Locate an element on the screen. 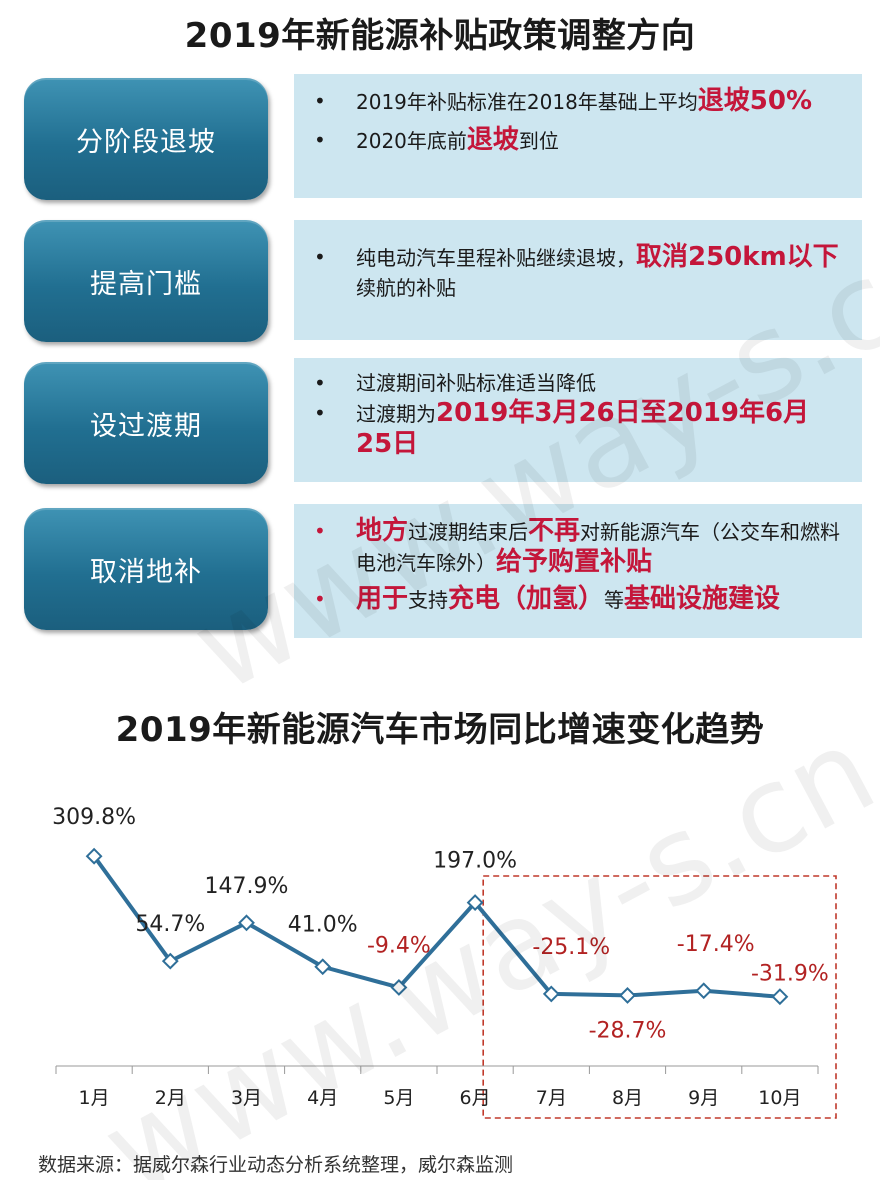  policy-content-2: • 纯电动汽车里程补贴继续退坡，取消250km以下续航的补贴 is located at coordinates (578, 280).